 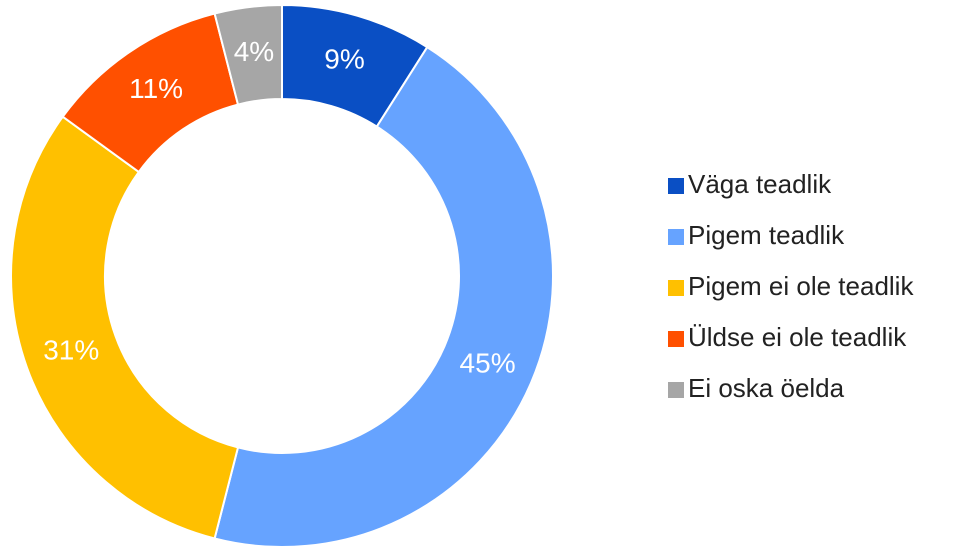 What do you see at coordinates (344, 58) in the screenshot?
I see `data-label: 9%` at bounding box center [344, 58].